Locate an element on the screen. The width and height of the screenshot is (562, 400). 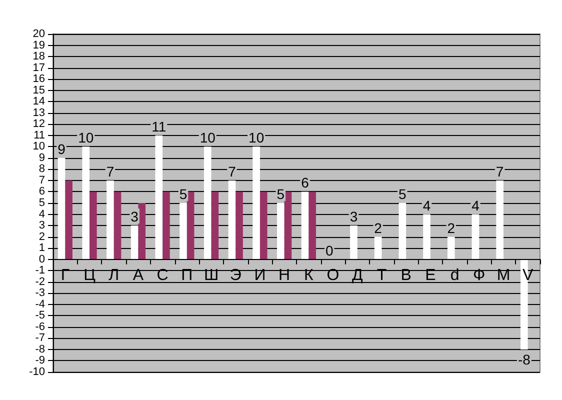
data-label: 6 is located at coordinates (305, 182).